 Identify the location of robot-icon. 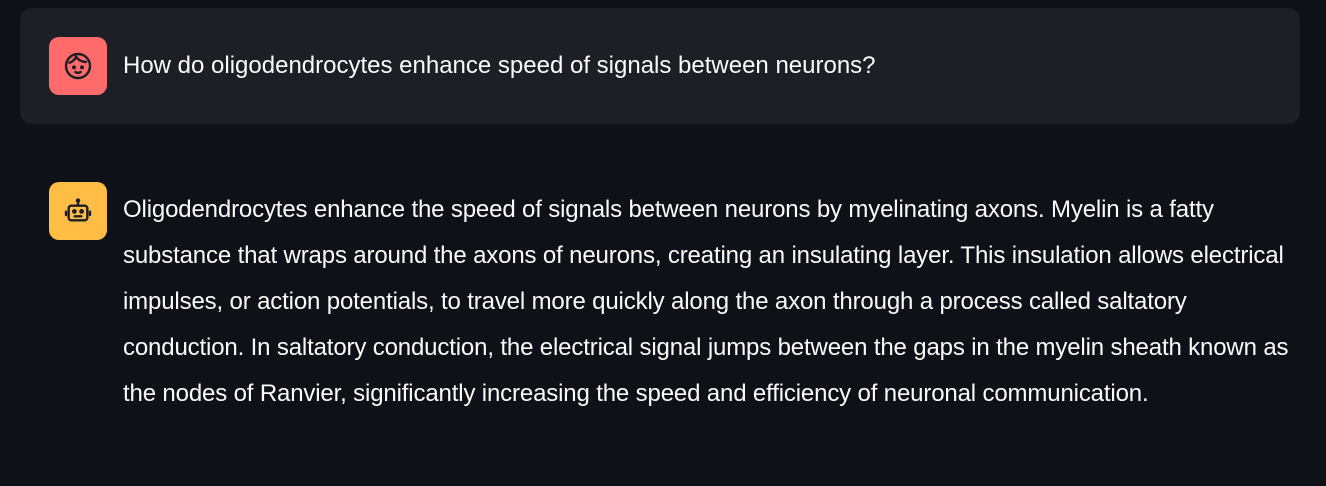
(78, 210).